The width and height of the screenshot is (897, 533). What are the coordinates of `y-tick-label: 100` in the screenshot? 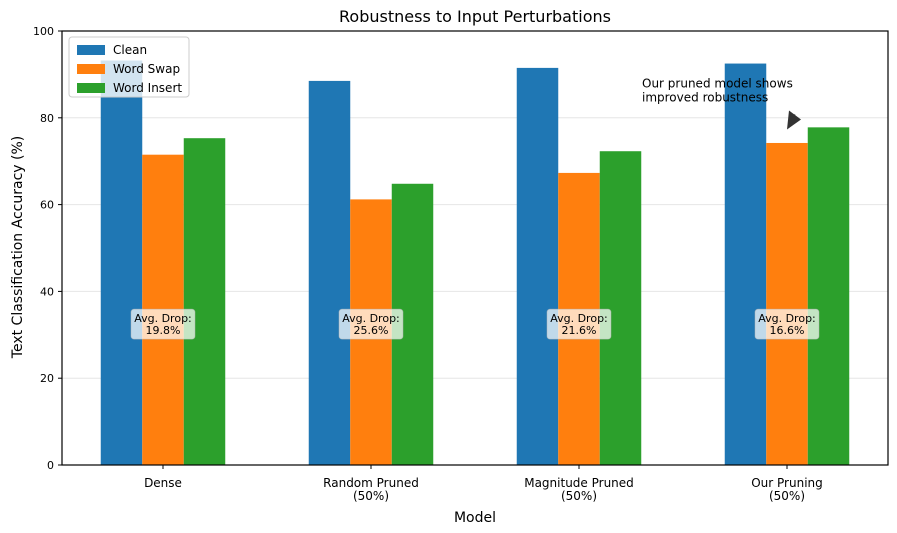 It's located at (43, 31).